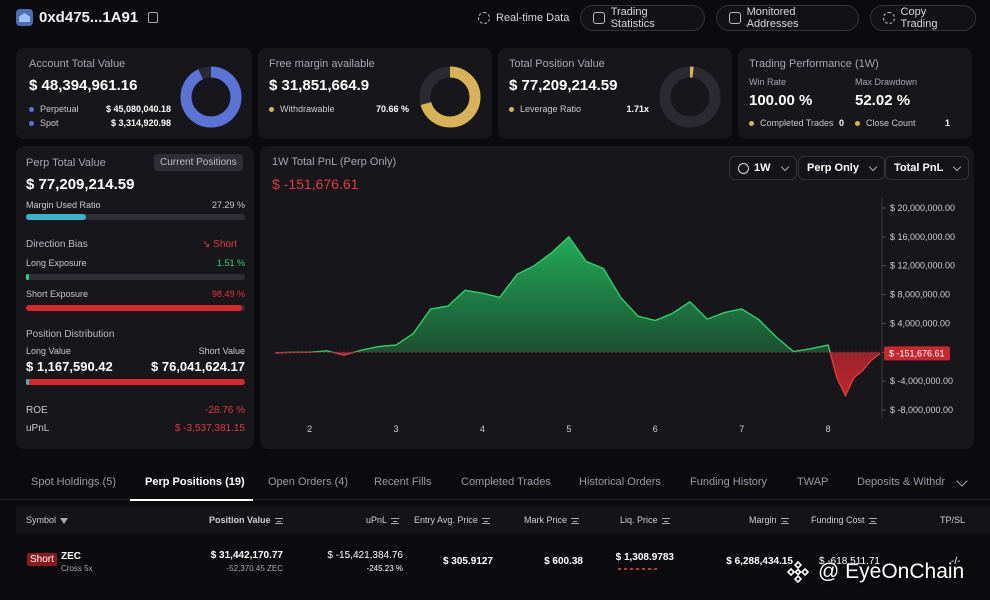  Describe the element at coordinates (798, 572) in the screenshot. I see `binance-logo-icon` at that location.